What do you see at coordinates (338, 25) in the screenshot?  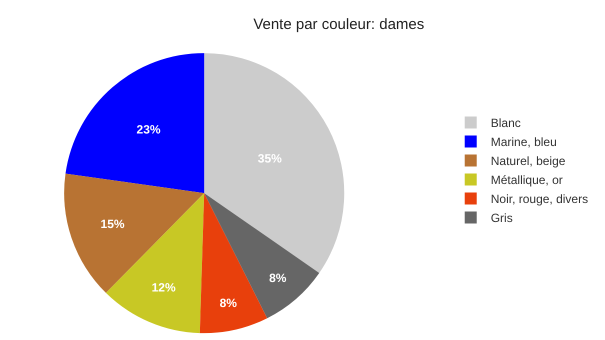 I see `chart-title: Vente par couleur: dames` at bounding box center [338, 25].